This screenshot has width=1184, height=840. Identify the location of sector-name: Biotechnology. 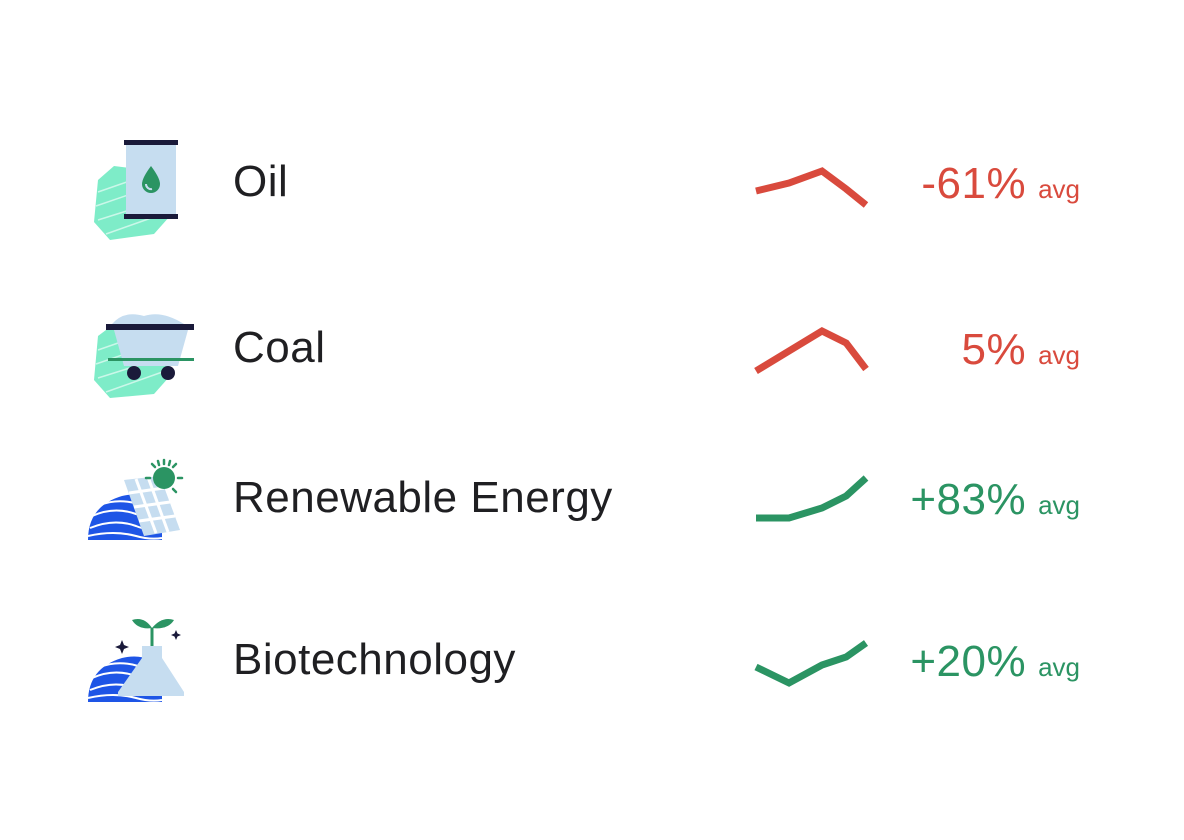
(374, 659).